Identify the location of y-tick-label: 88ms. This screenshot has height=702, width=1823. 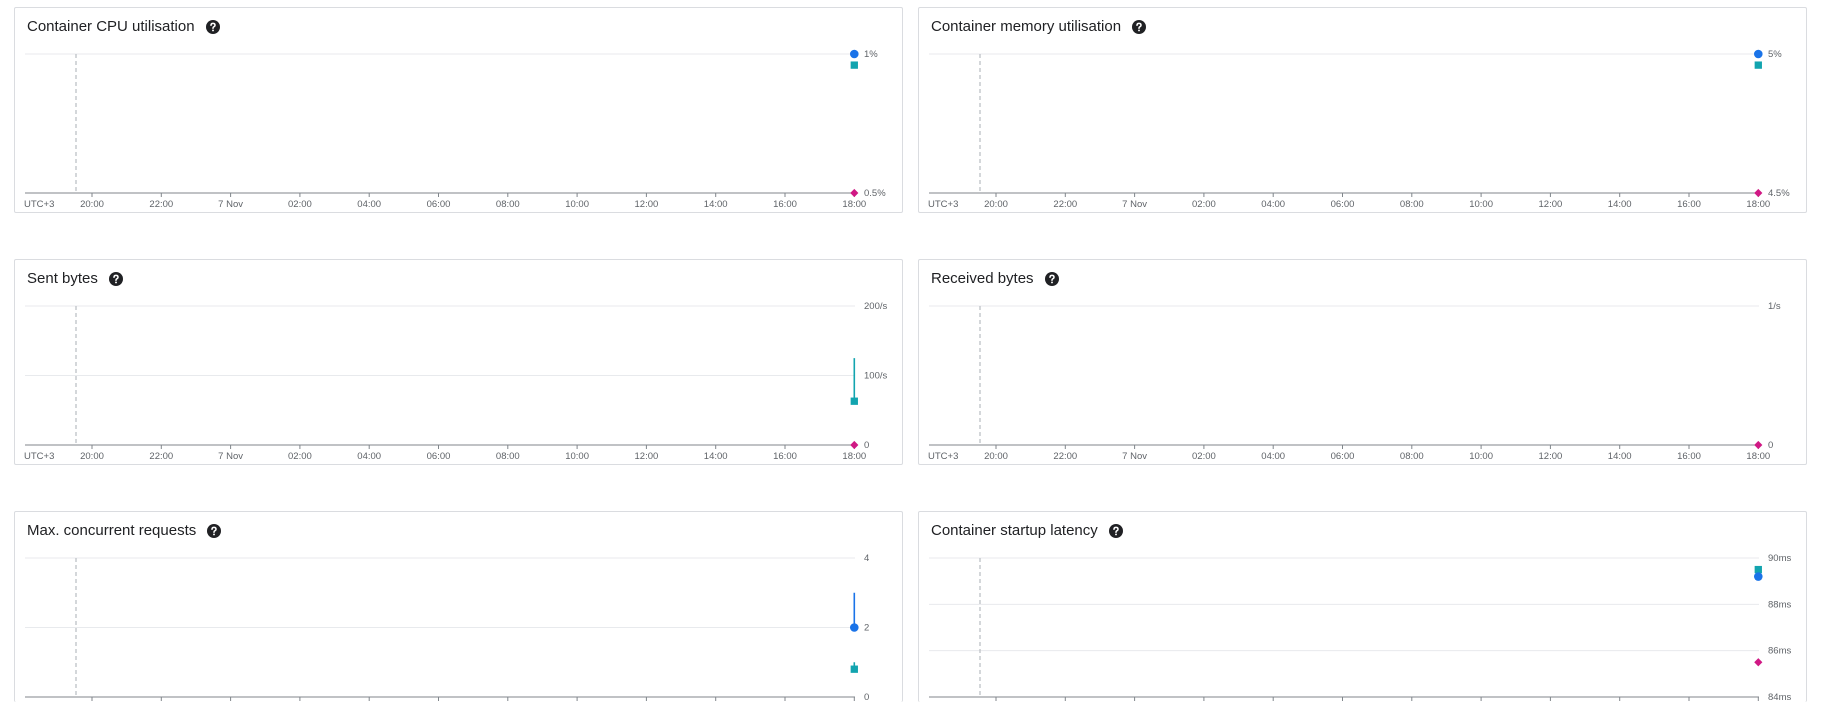
(1779, 604).